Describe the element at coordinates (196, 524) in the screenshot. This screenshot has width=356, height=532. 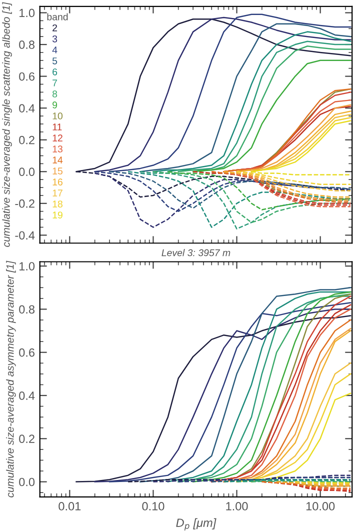
I see `x-axis-title: D$_{p}$ [μm]` at that location.